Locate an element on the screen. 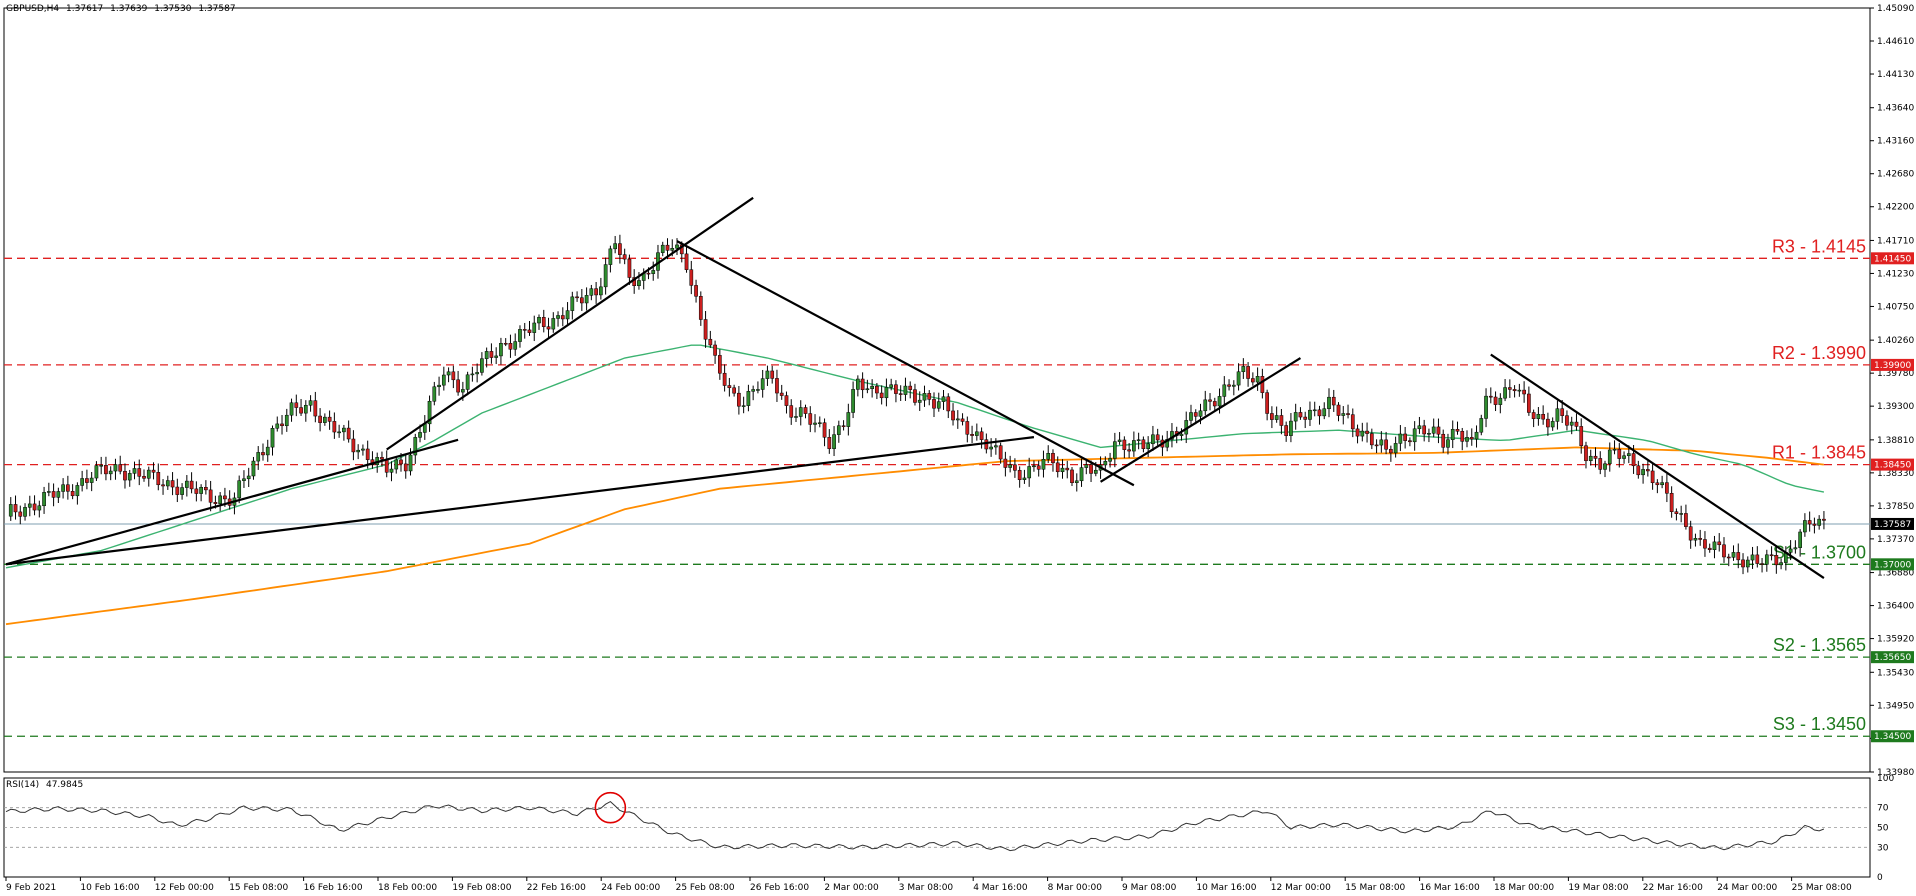 This screenshot has width=1916, height=896. price-tick-label: 1.39300 is located at coordinates (1895, 407).